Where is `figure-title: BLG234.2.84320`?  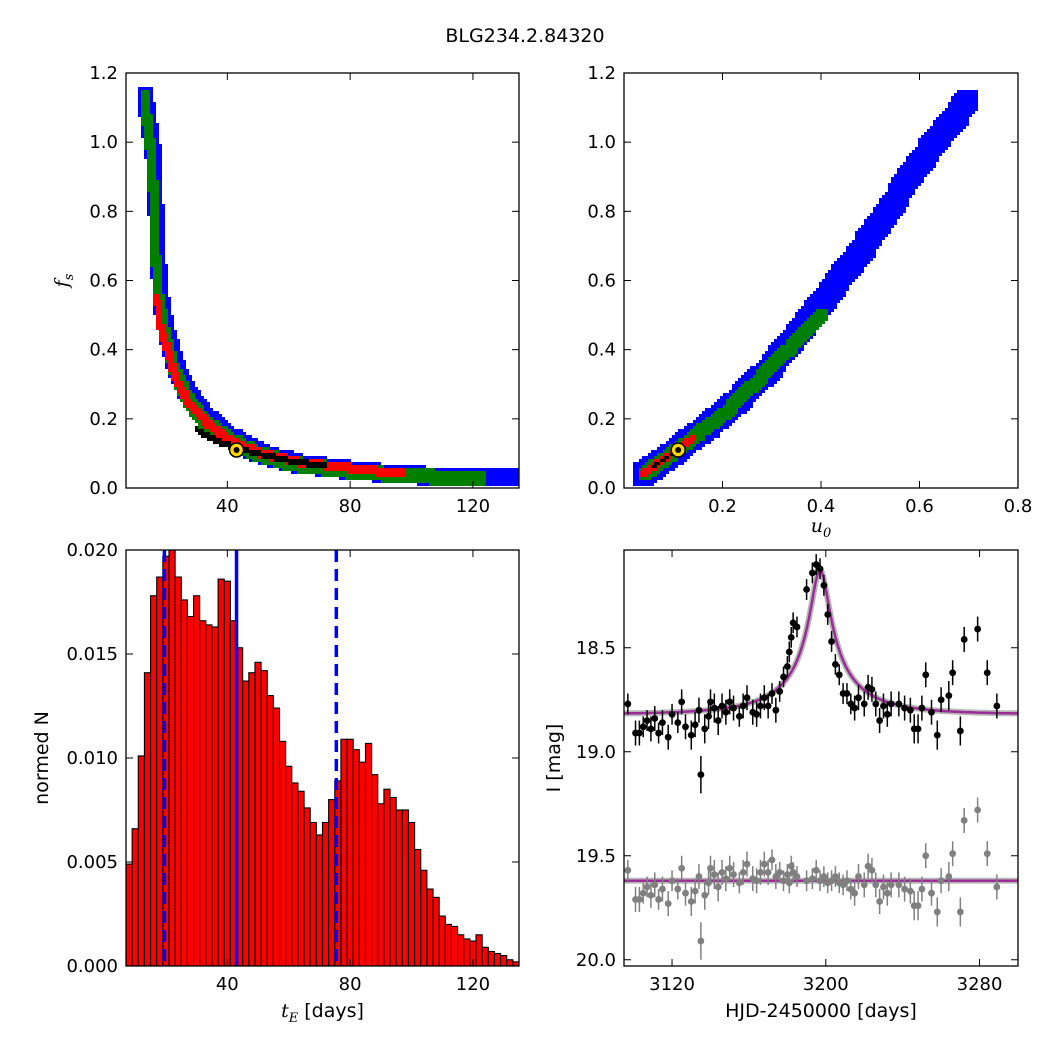 figure-title: BLG234.2.84320 is located at coordinates (524, 36).